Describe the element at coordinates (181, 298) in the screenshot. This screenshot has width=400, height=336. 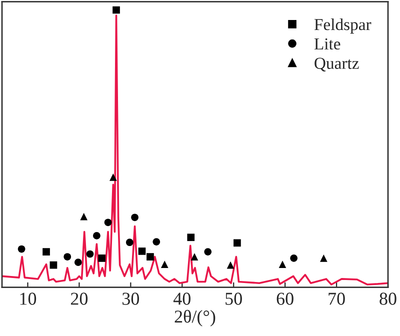
I see `x-tick-label: 40` at that location.